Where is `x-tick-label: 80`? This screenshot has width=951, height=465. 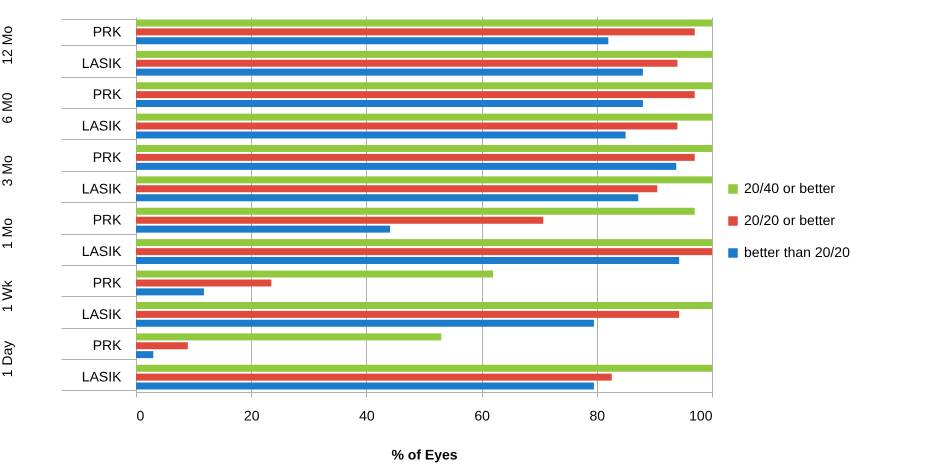
x-tick-label: 80 is located at coordinates (598, 416).